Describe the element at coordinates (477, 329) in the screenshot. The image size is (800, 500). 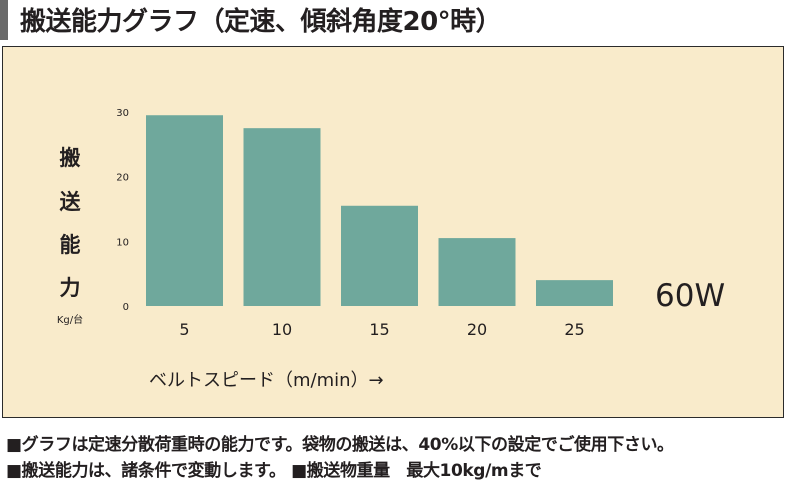
I see `x-tick-label: 20` at that location.